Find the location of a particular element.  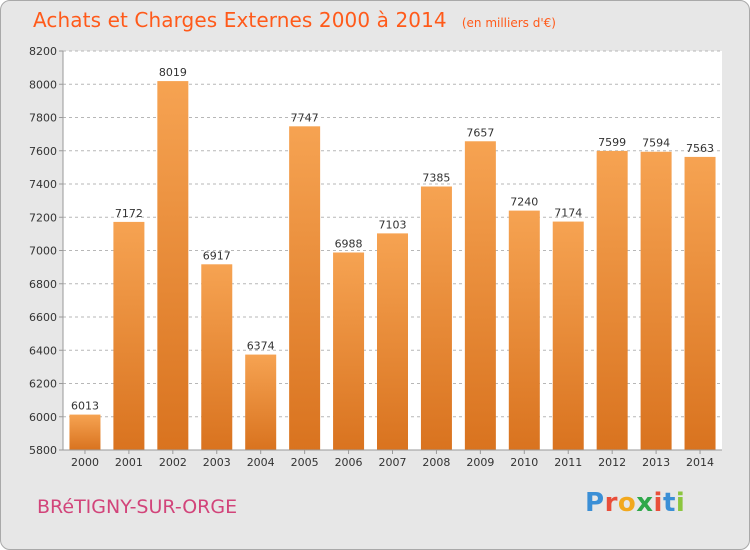

bar-2001 is located at coordinates (129, 335).